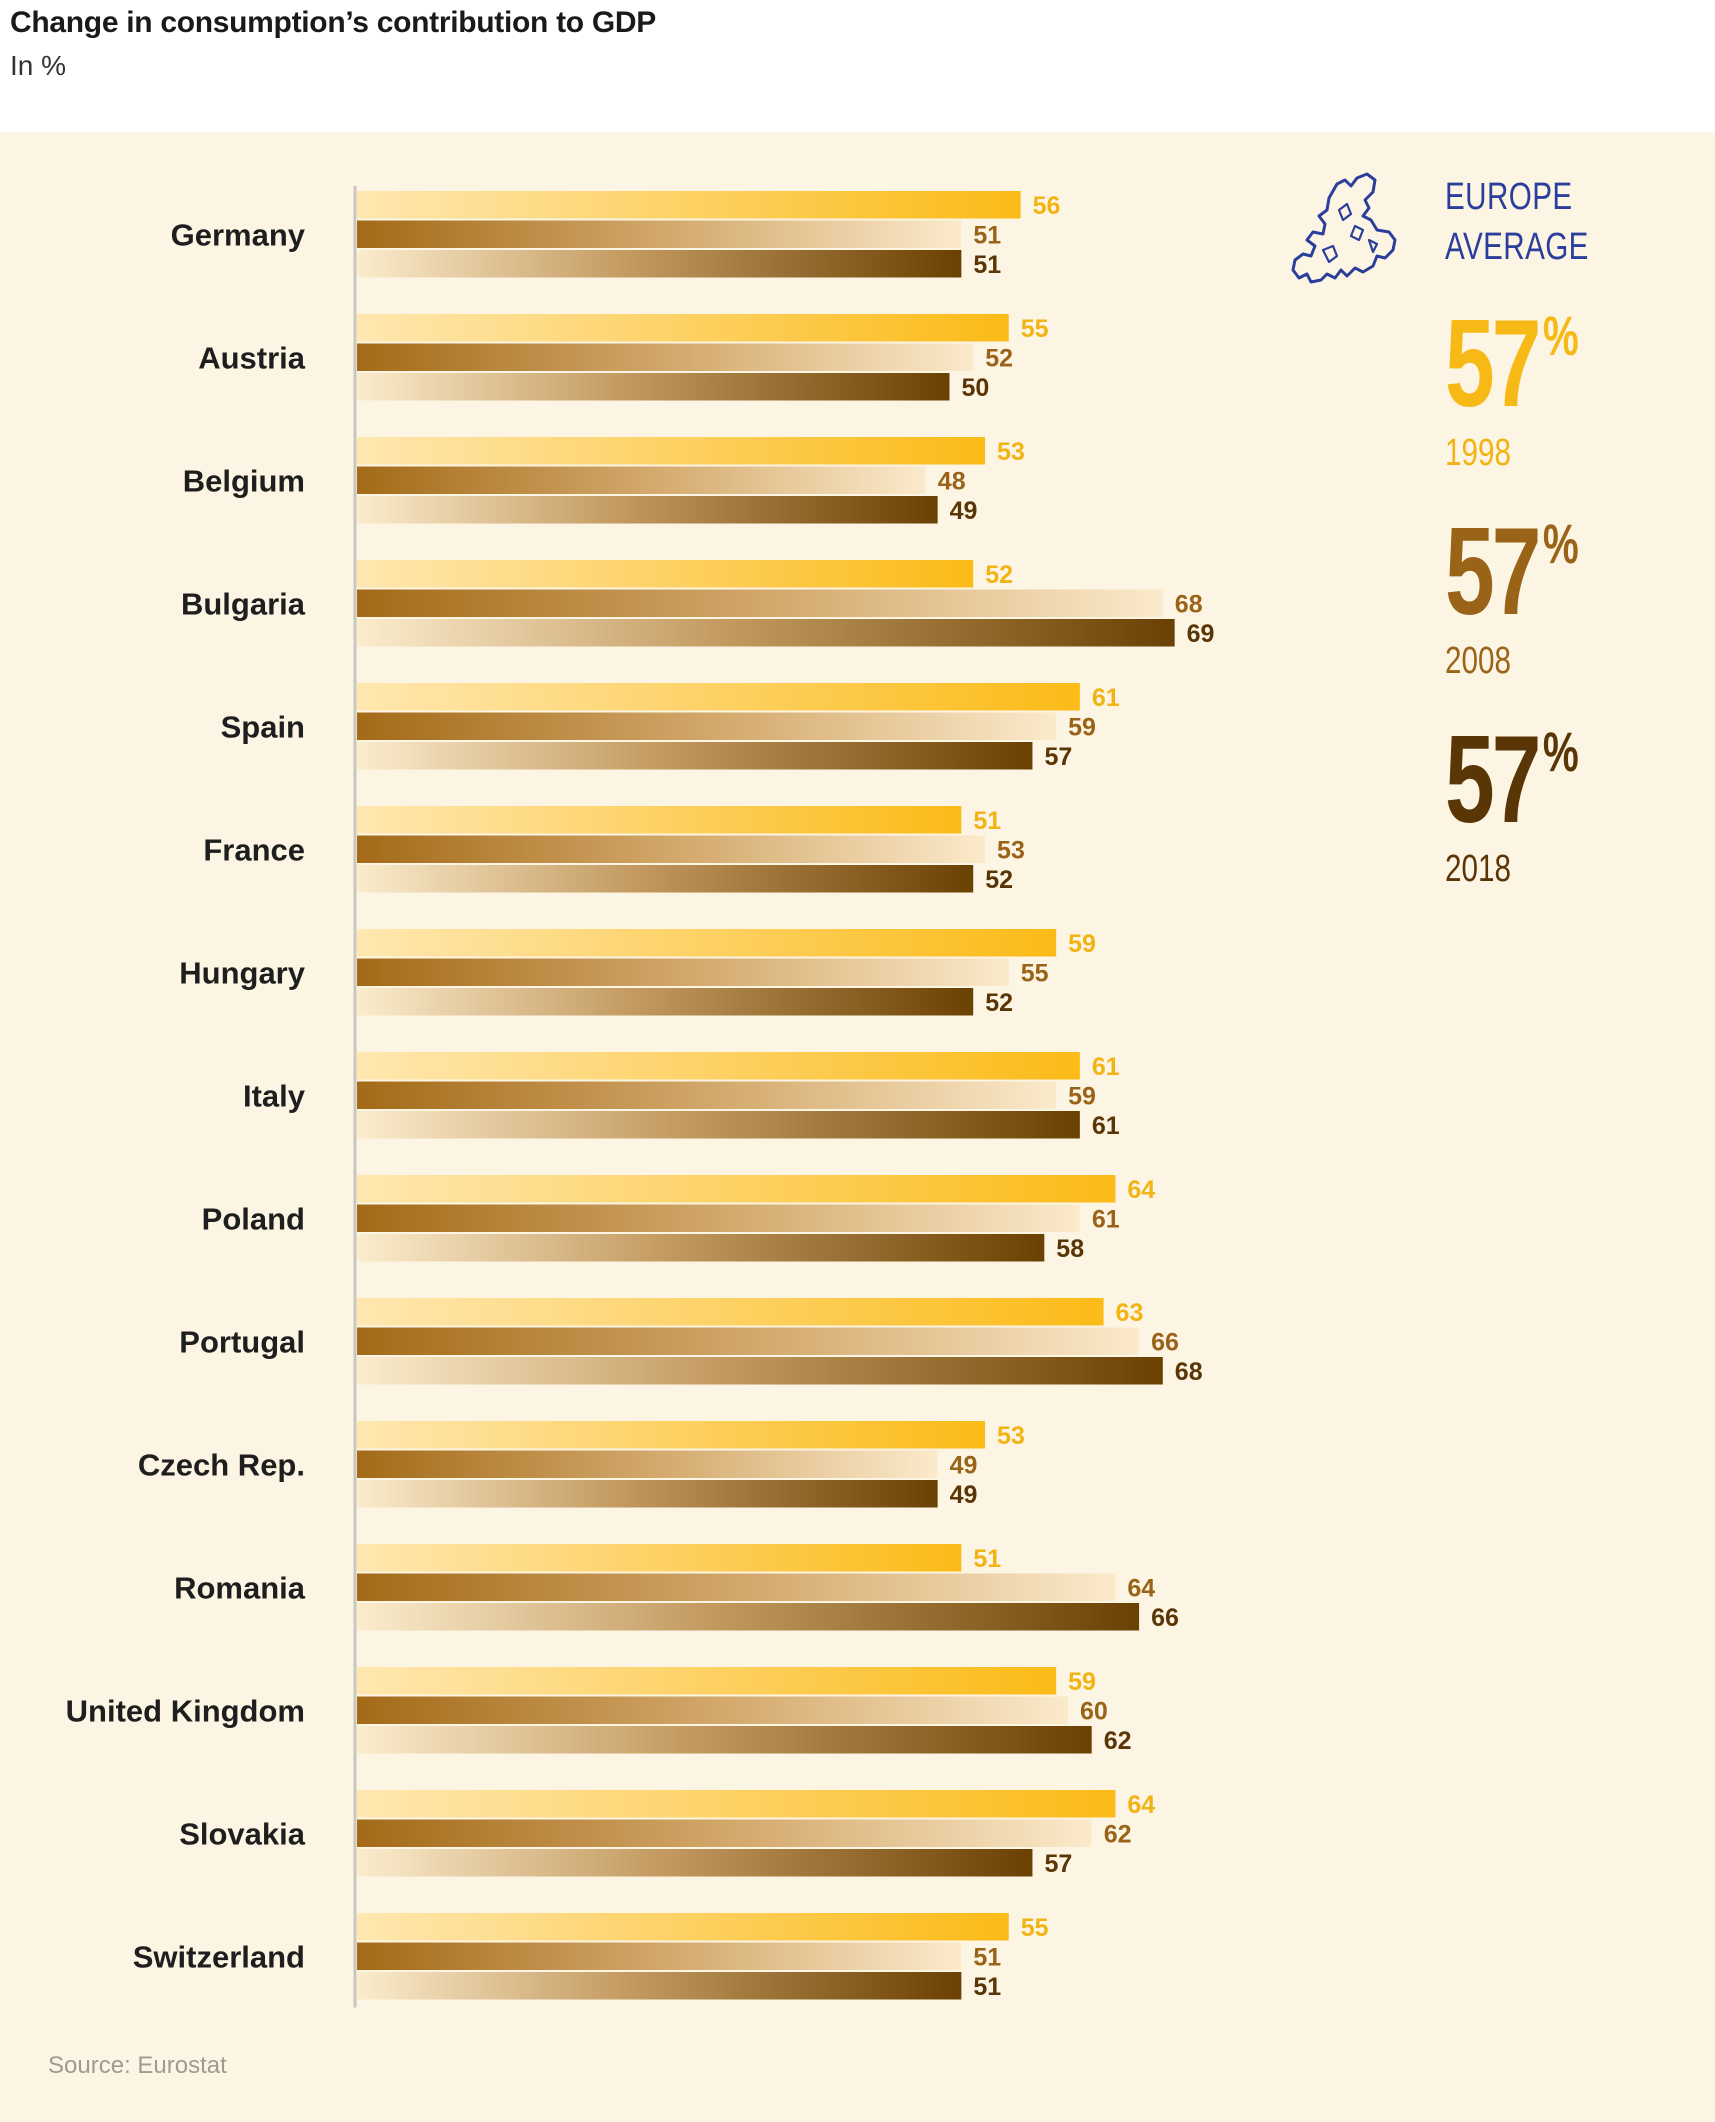  Describe the element at coordinates (242, 1341) in the screenshot. I see `category-label: Portugal` at that location.